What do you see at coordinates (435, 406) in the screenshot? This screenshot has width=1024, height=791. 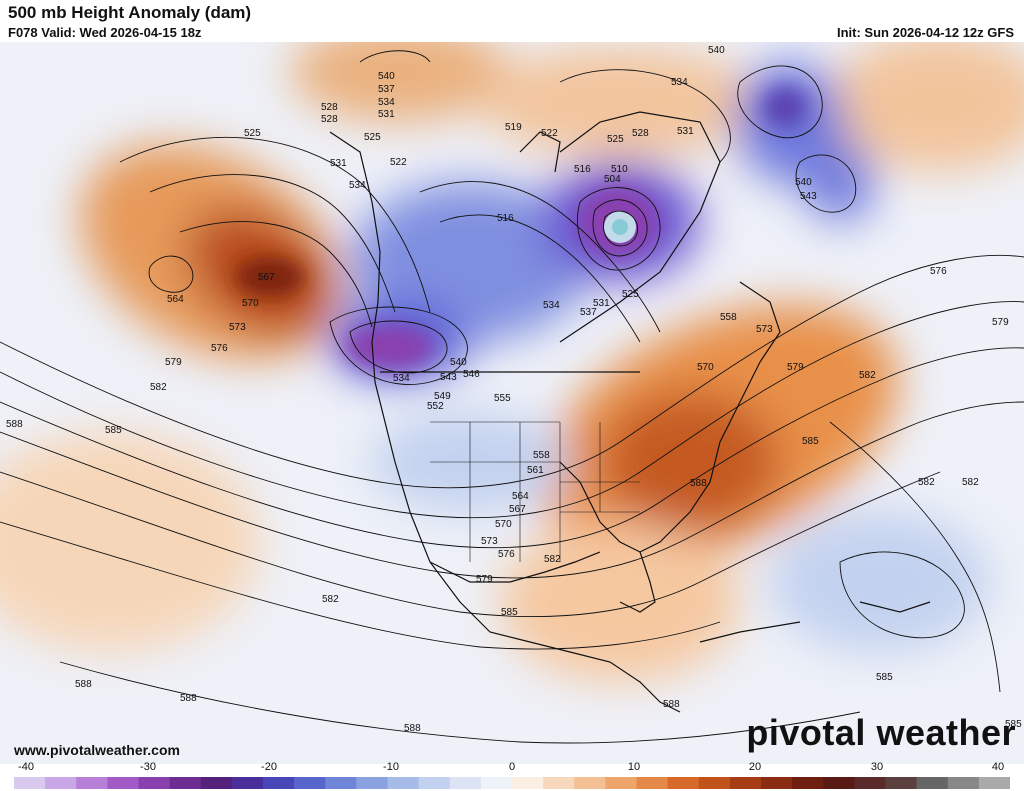 I see `svg-text: 552` at bounding box center [435, 406].